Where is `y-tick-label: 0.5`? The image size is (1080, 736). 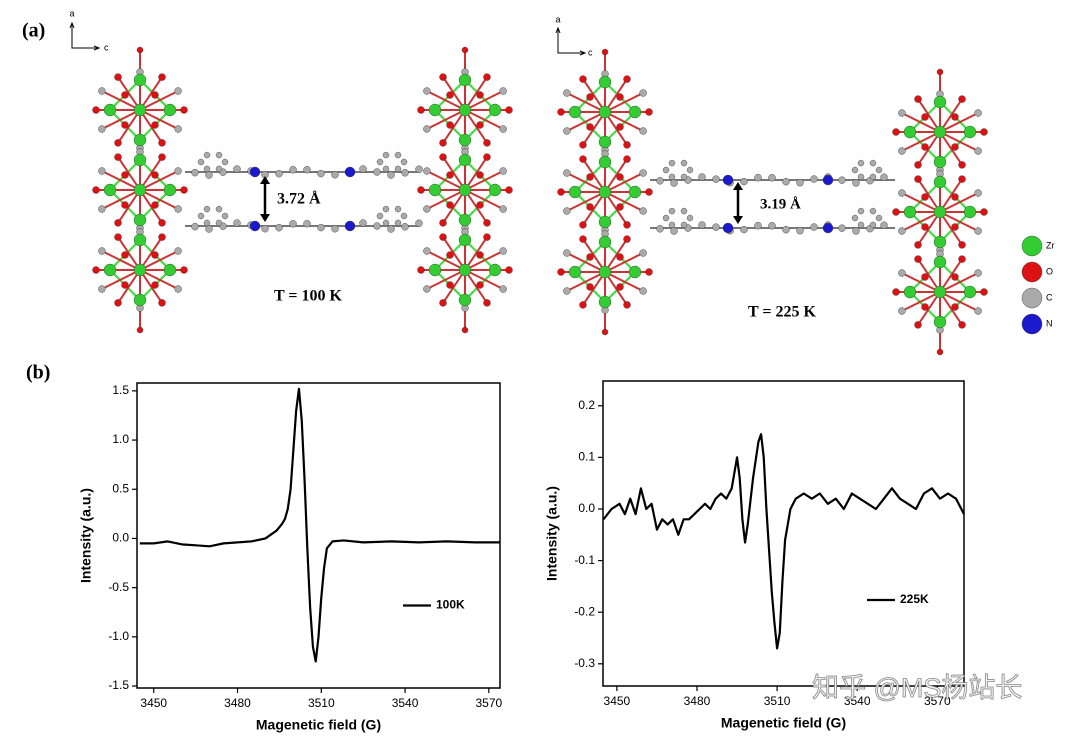
y-tick-label: 0.5 is located at coordinates (120, 488).